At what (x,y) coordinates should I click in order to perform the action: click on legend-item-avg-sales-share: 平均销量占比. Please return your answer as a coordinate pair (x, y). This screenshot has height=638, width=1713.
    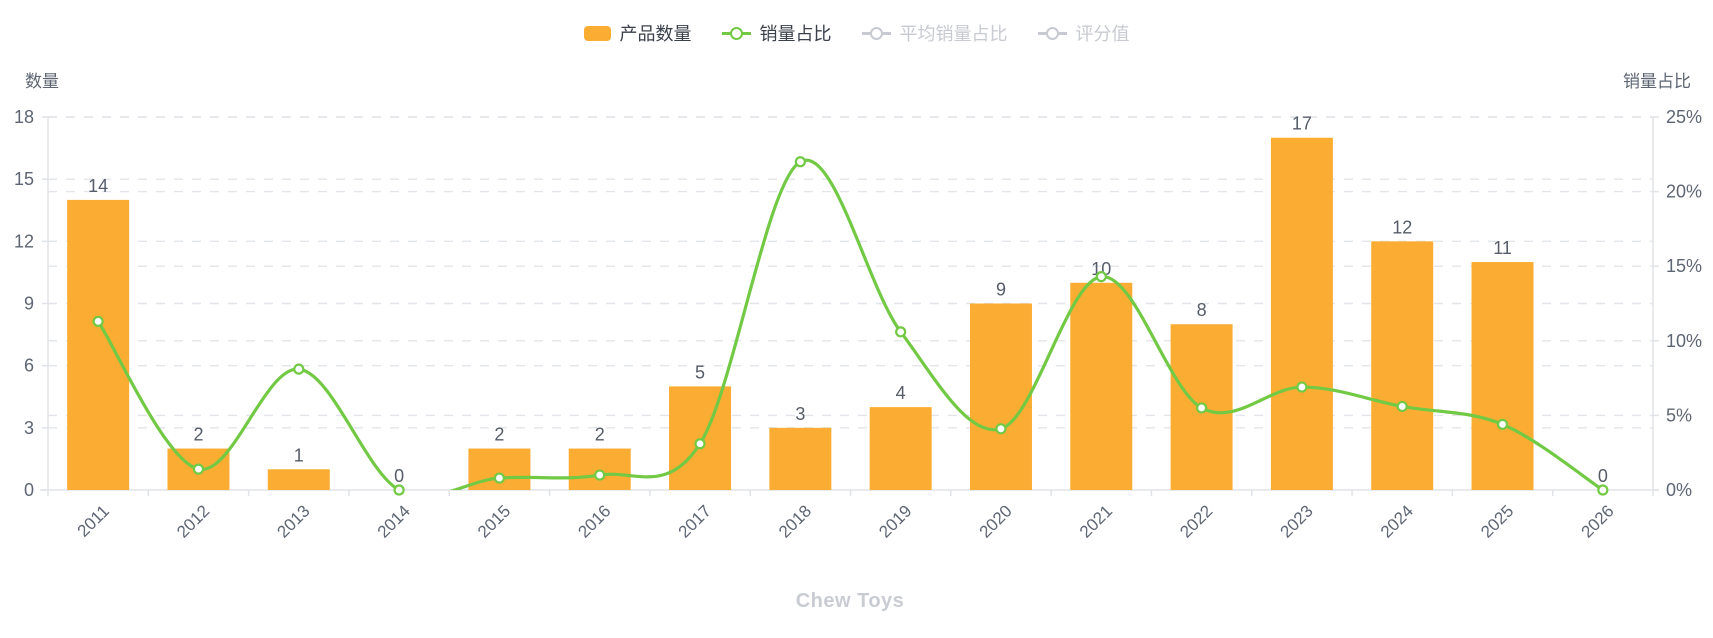
    Looking at the image, I should click on (934, 33).